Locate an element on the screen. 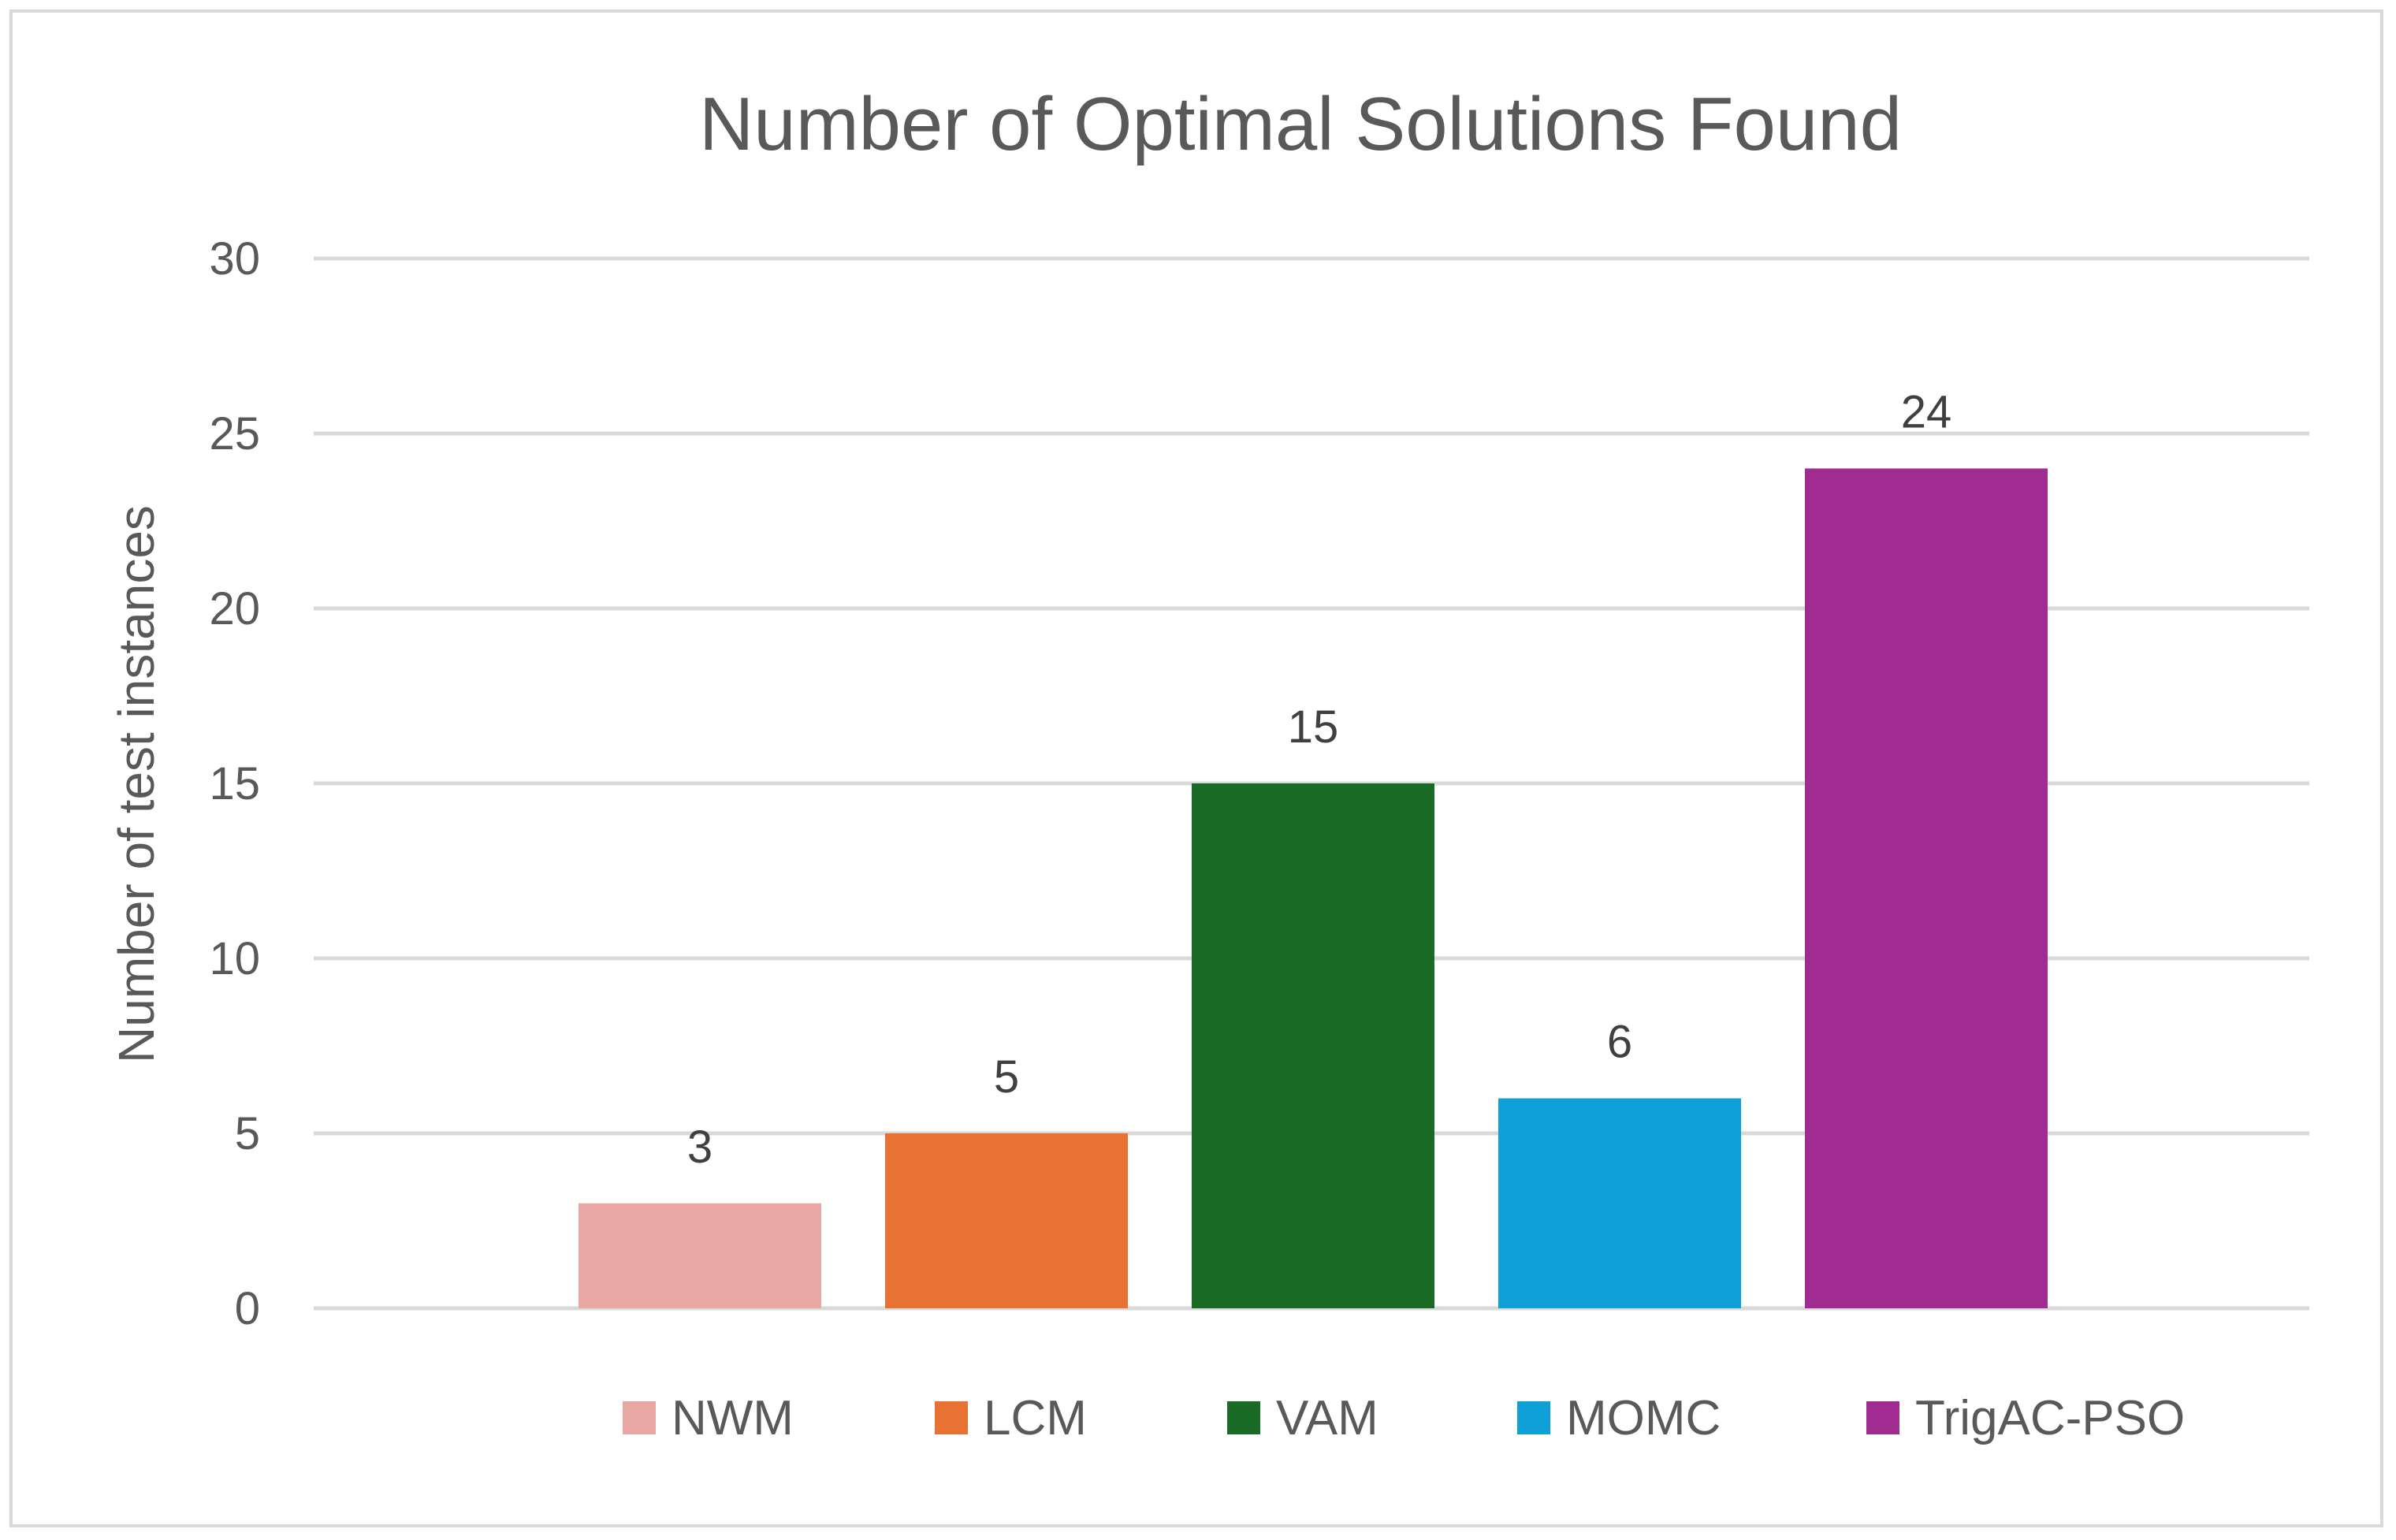 The width and height of the screenshot is (2396, 1540). data-label-nwm: 3 is located at coordinates (699, 1147).